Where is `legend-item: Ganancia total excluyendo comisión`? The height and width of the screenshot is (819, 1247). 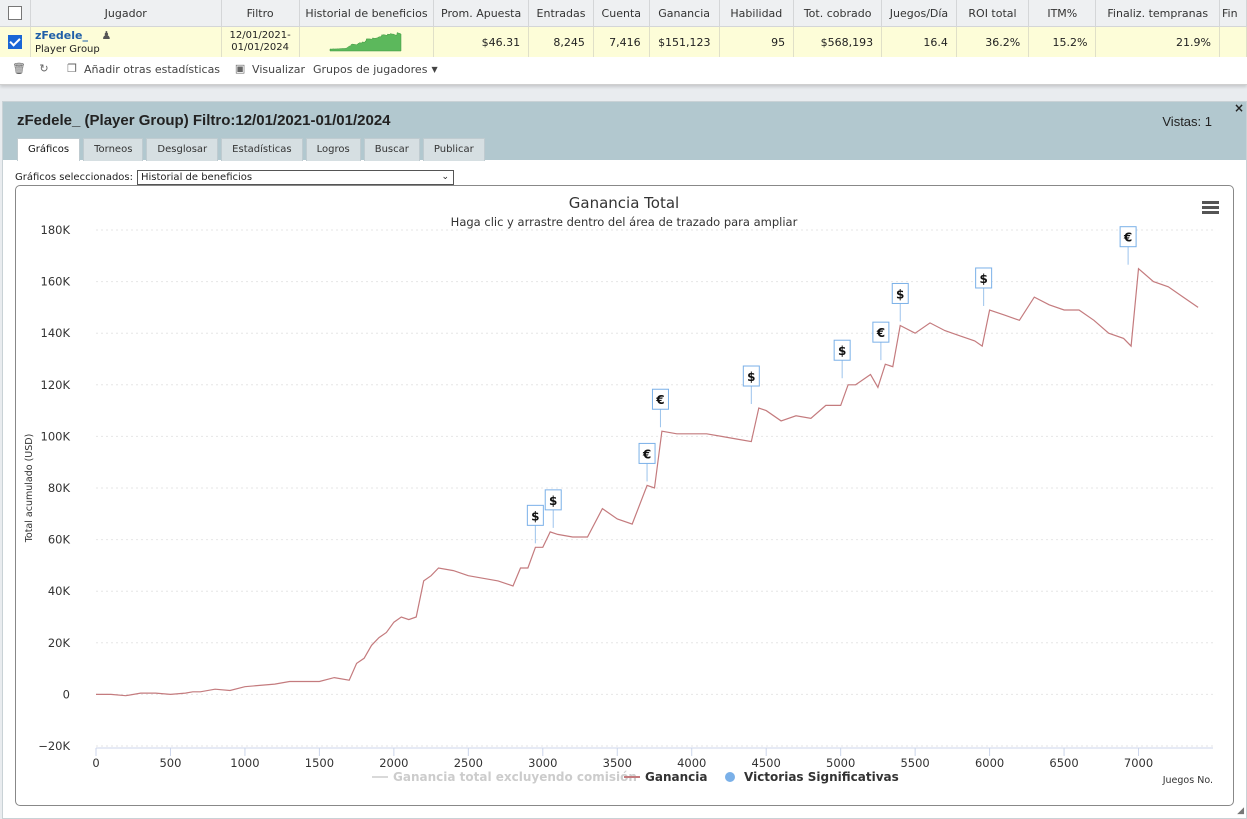
legend-item: Ganancia total excluyendo comisión is located at coordinates (504, 777).